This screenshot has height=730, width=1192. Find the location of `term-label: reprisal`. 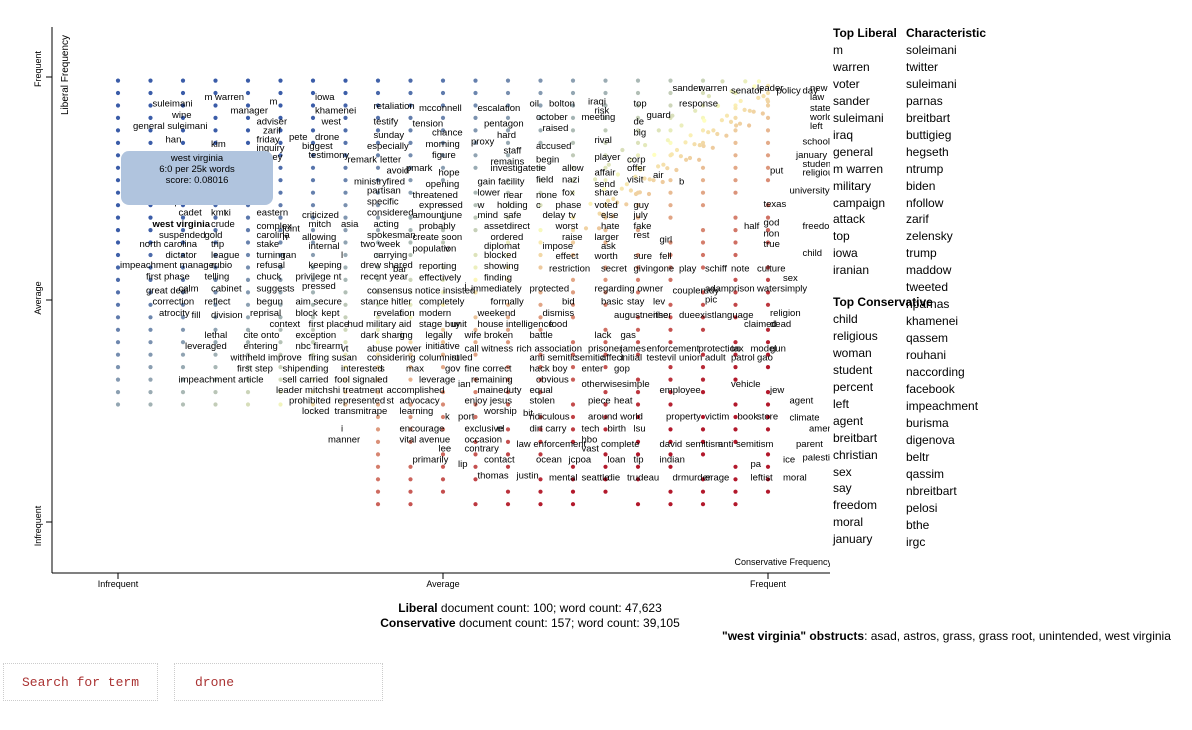

term-label: reprisal is located at coordinates (265, 313).